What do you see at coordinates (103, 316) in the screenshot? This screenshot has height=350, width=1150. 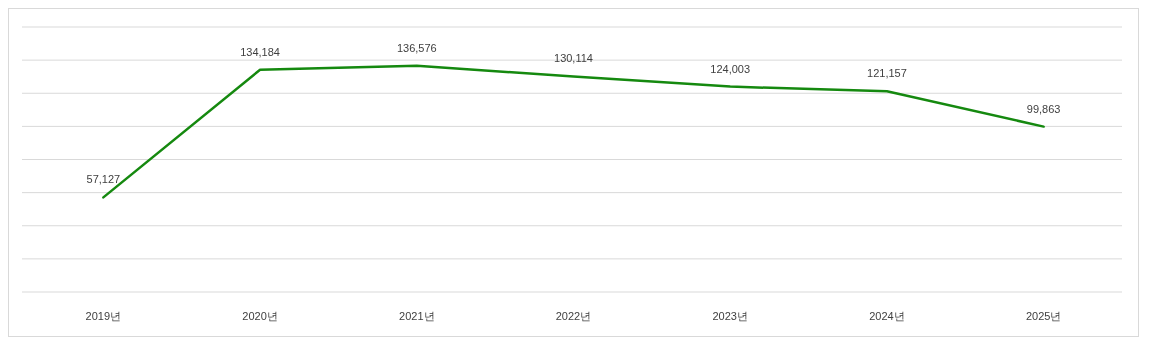 I see `x-tick-label: 2019년` at bounding box center [103, 316].